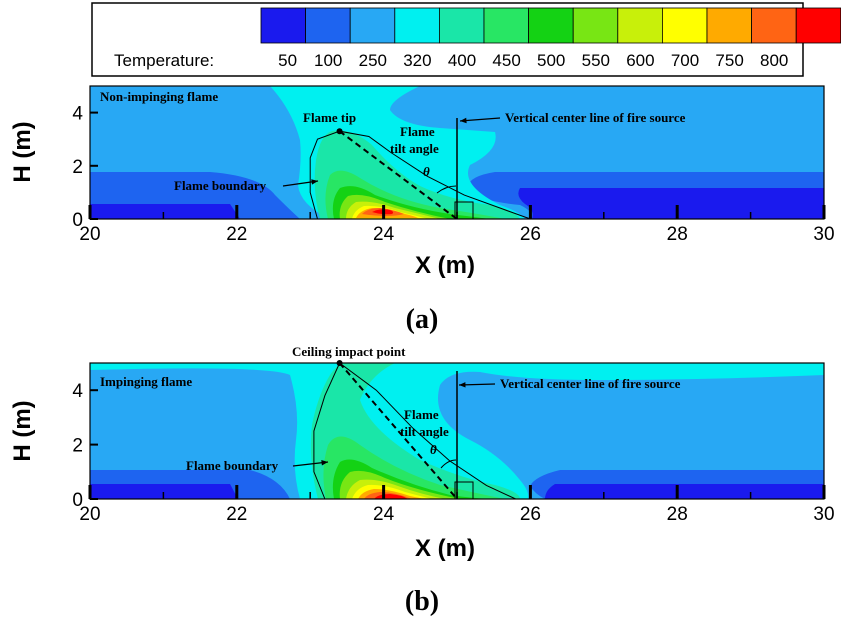 The width and height of the screenshot is (841, 621). I want to click on panel-a-overlays, so click(406, 168).